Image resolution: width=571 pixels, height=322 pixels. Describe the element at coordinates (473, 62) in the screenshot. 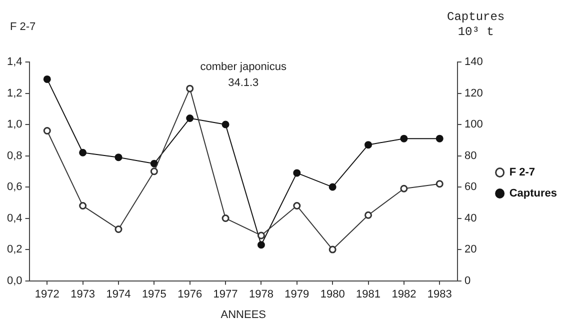

I see `y2-tick-label: 140` at that location.